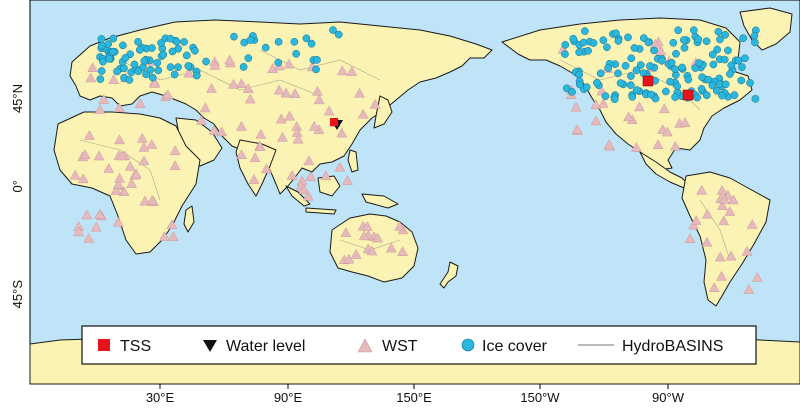  What do you see at coordinates (672, 346) in the screenshot?
I see `legend-label-hydrobasins: HydroBASINS` at bounding box center [672, 346].